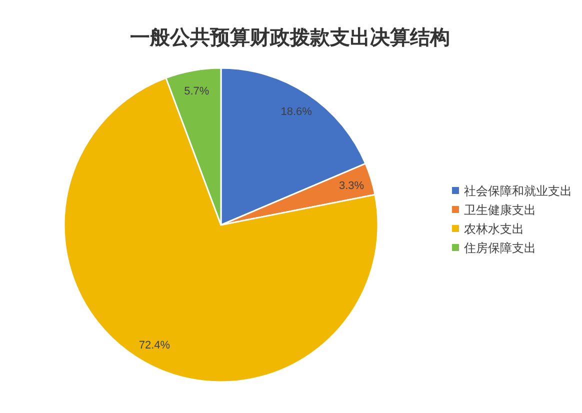 The height and width of the screenshot is (413, 582). What do you see at coordinates (500, 210) in the screenshot?
I see `legend-label: 卫生健康支出` at bounding box center [500, 210].